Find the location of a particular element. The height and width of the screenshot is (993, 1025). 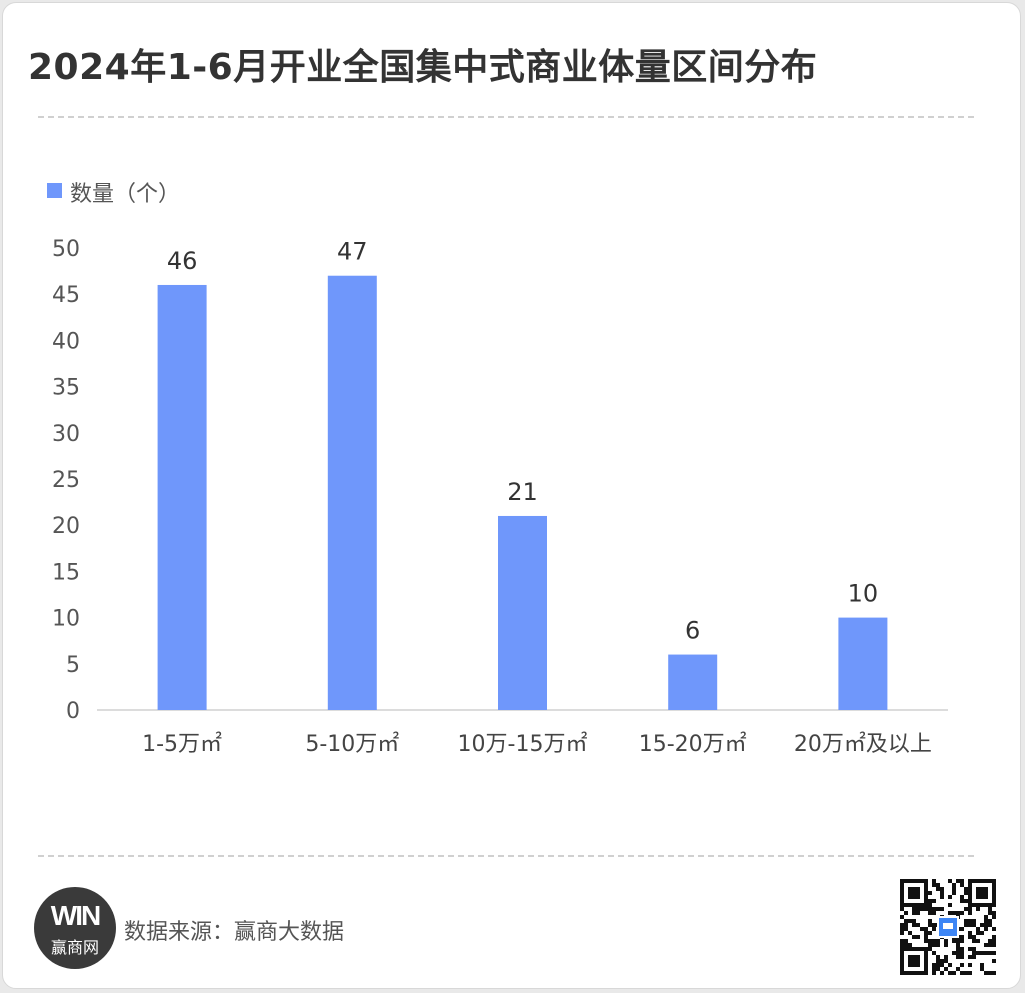

bottom-divider is located at coordinates (506, 856).